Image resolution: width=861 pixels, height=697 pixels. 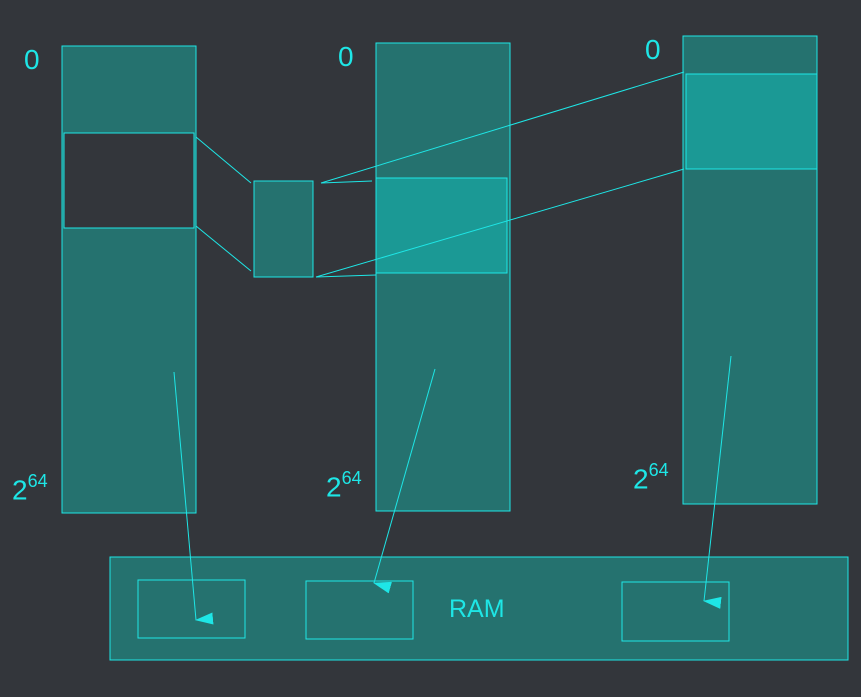 What do you see at coordinates (20, 490) in the screenshot?
I see `address-space-1-bottom-base: 2` at bounding box center [20, 490].